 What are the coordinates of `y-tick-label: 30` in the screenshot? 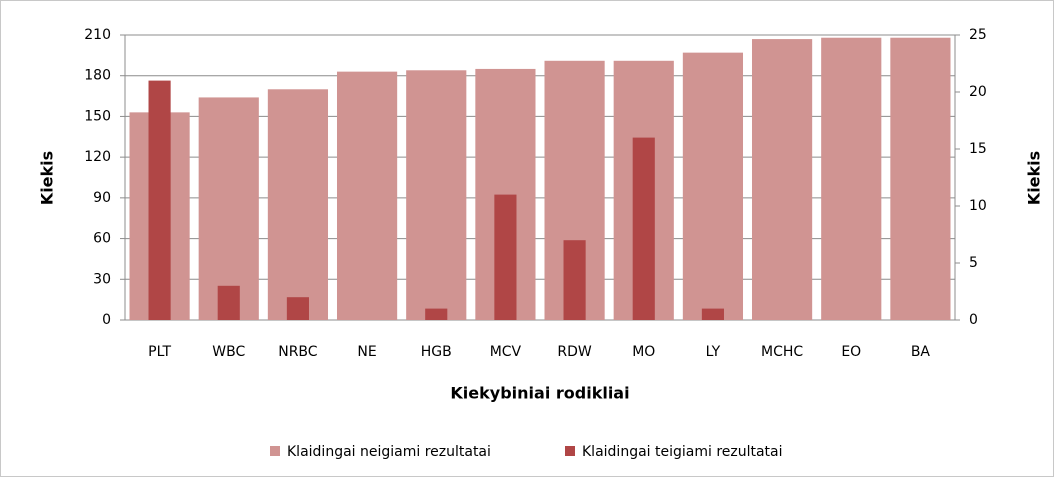 It's located at (102, 279).